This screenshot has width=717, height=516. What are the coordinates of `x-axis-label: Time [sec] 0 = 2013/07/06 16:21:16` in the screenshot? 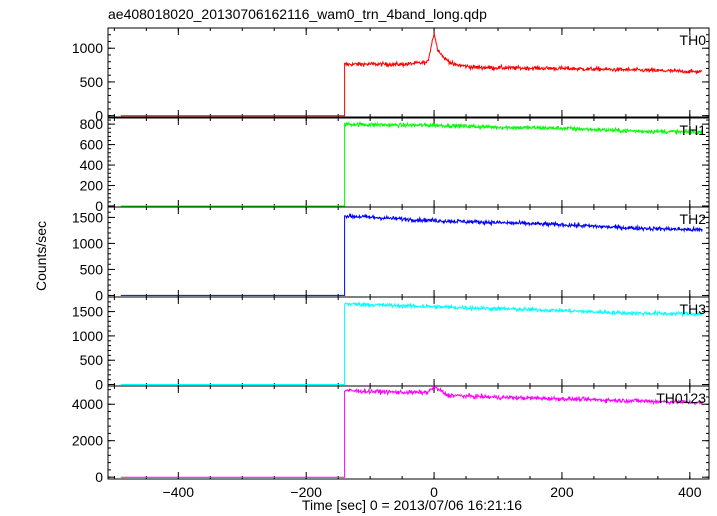 It's located at (412, 505).